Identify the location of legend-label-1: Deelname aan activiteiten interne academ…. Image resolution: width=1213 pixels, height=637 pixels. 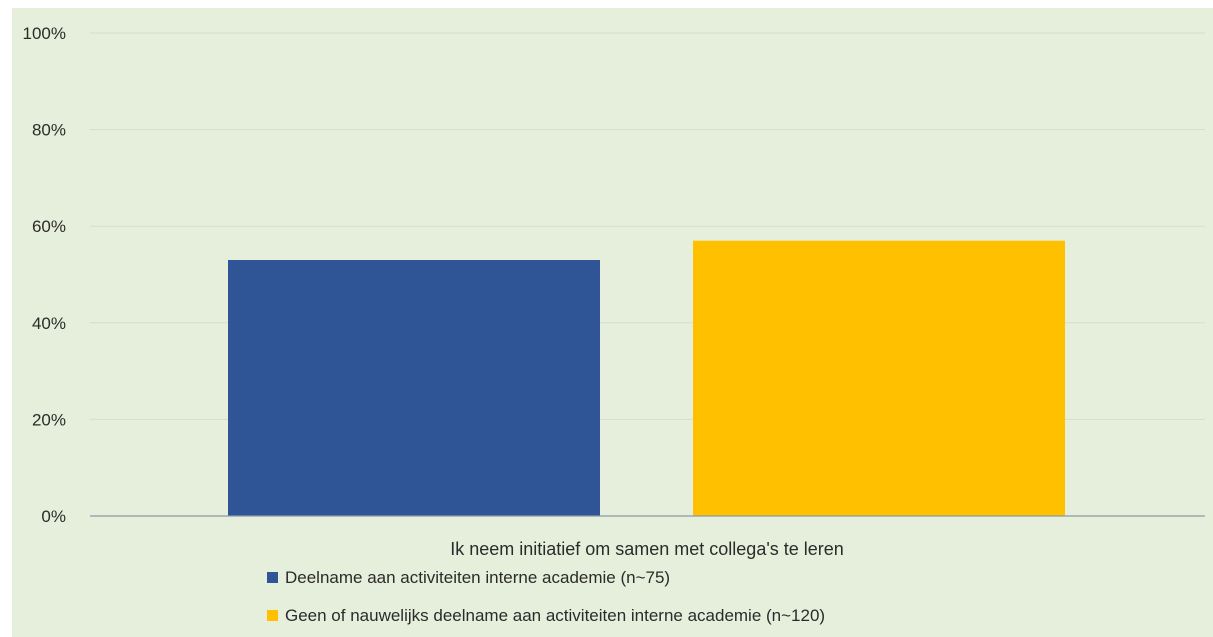
(477, 577).